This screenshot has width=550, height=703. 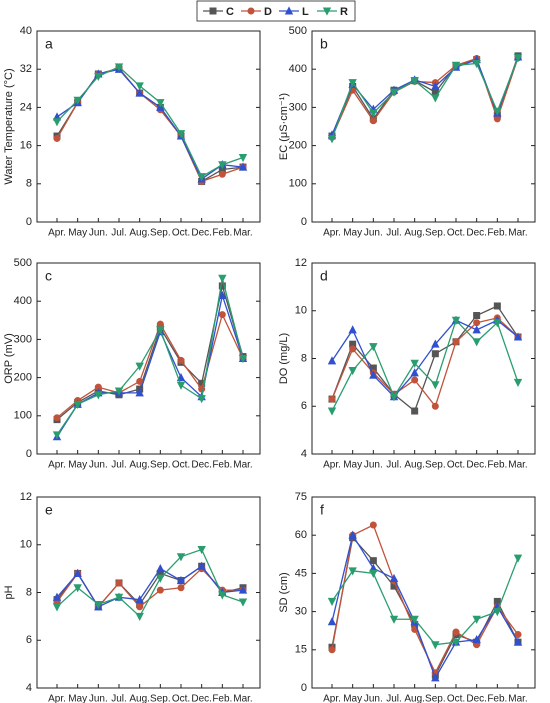 What do you see at coordinates (301, 612) in the screenshot?
I see `y-tick-label: 30` at bounding box center [301, 612].